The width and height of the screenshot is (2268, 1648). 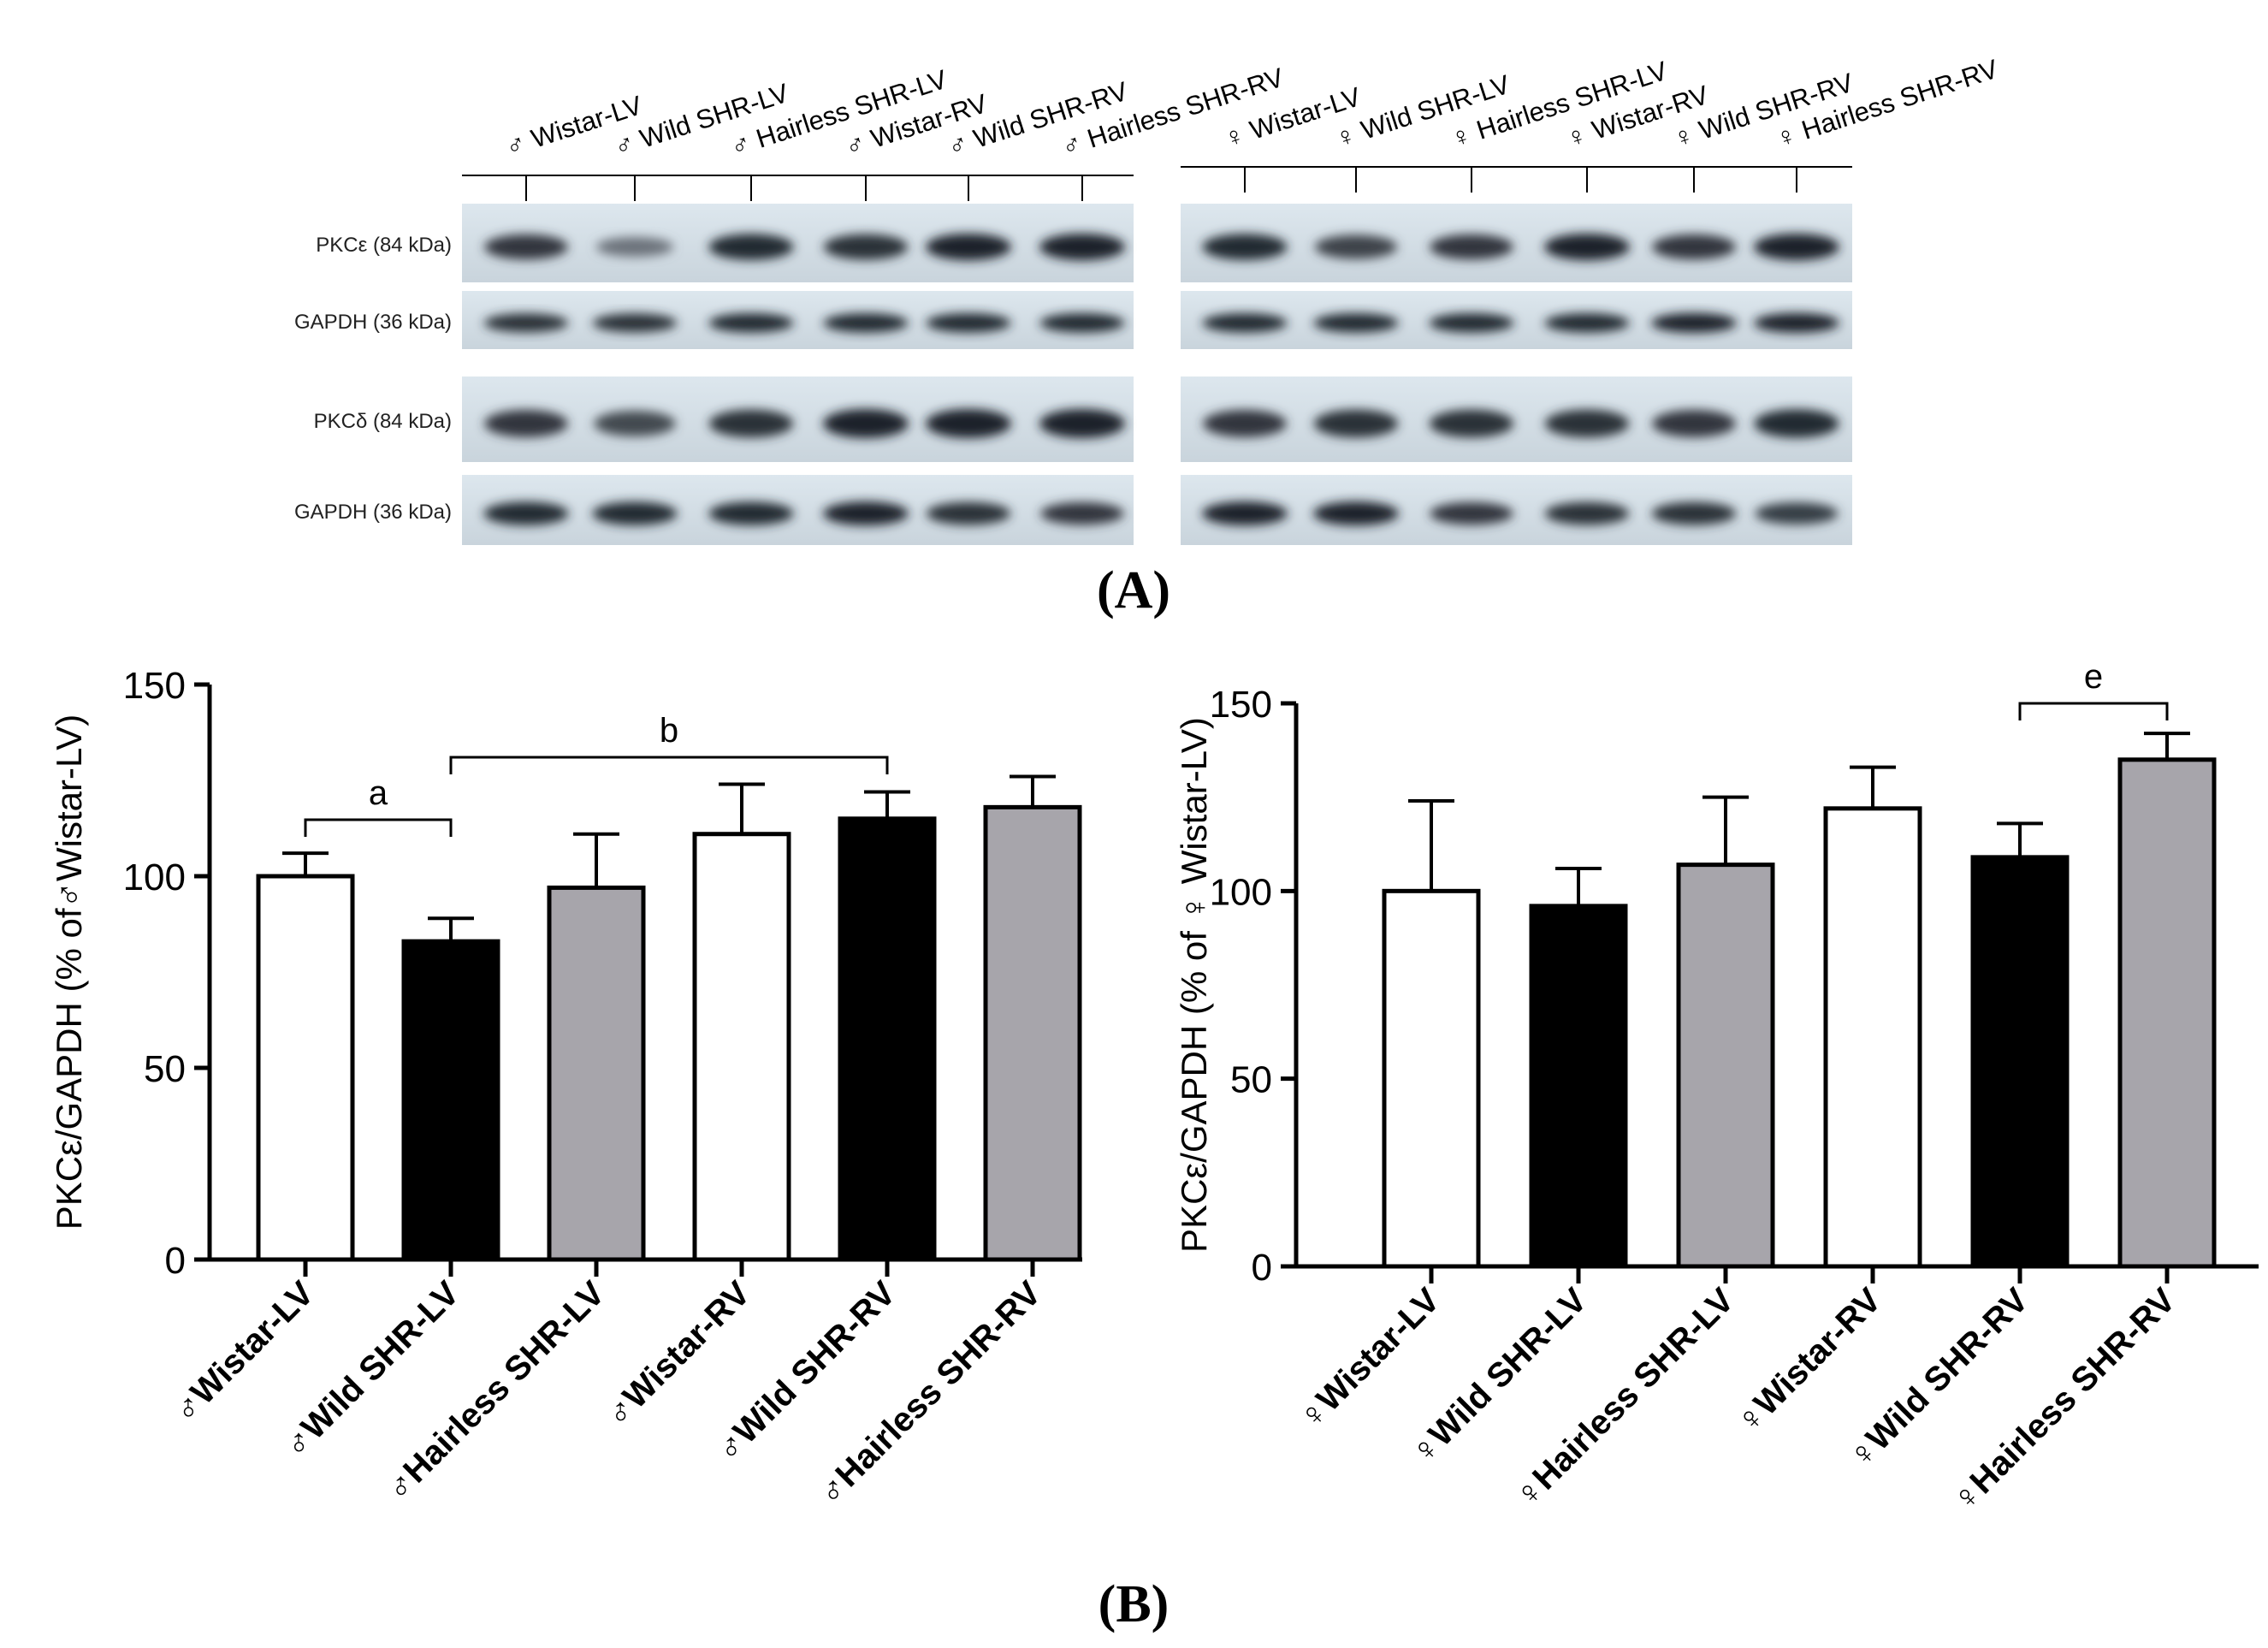 I want to click on y-axis-label: PKCε/GAPDH (% of♂Wistar-LV), so click(x=69, y=972).